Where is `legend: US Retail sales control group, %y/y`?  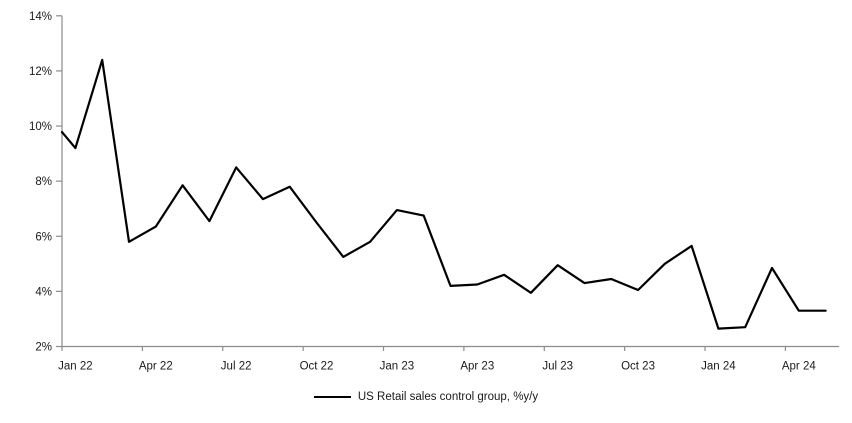
legend: US Retail sales control group, %y/y is located at coordinates (426, 397).